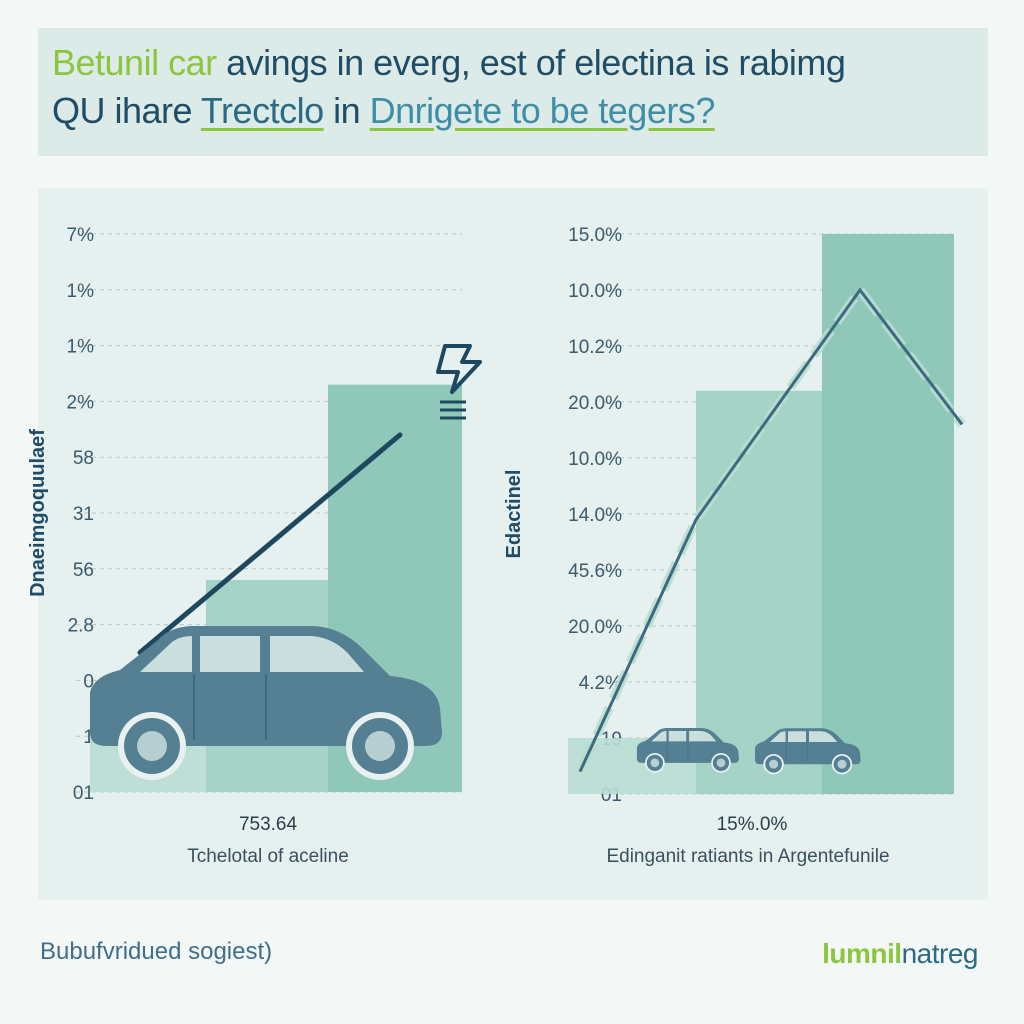  I want to click on y-axis-label: Dnaeimgoquulaef, so click(38, 513).